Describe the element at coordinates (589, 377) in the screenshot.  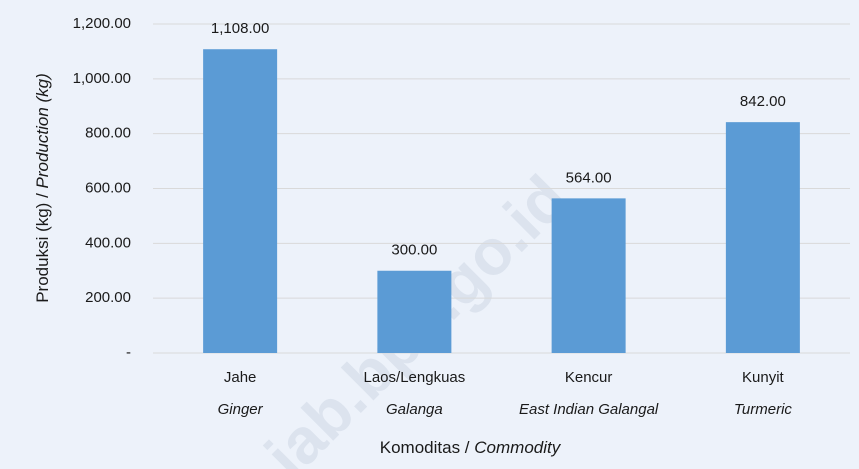
I see `x-tick-label: Kencur` at that location.